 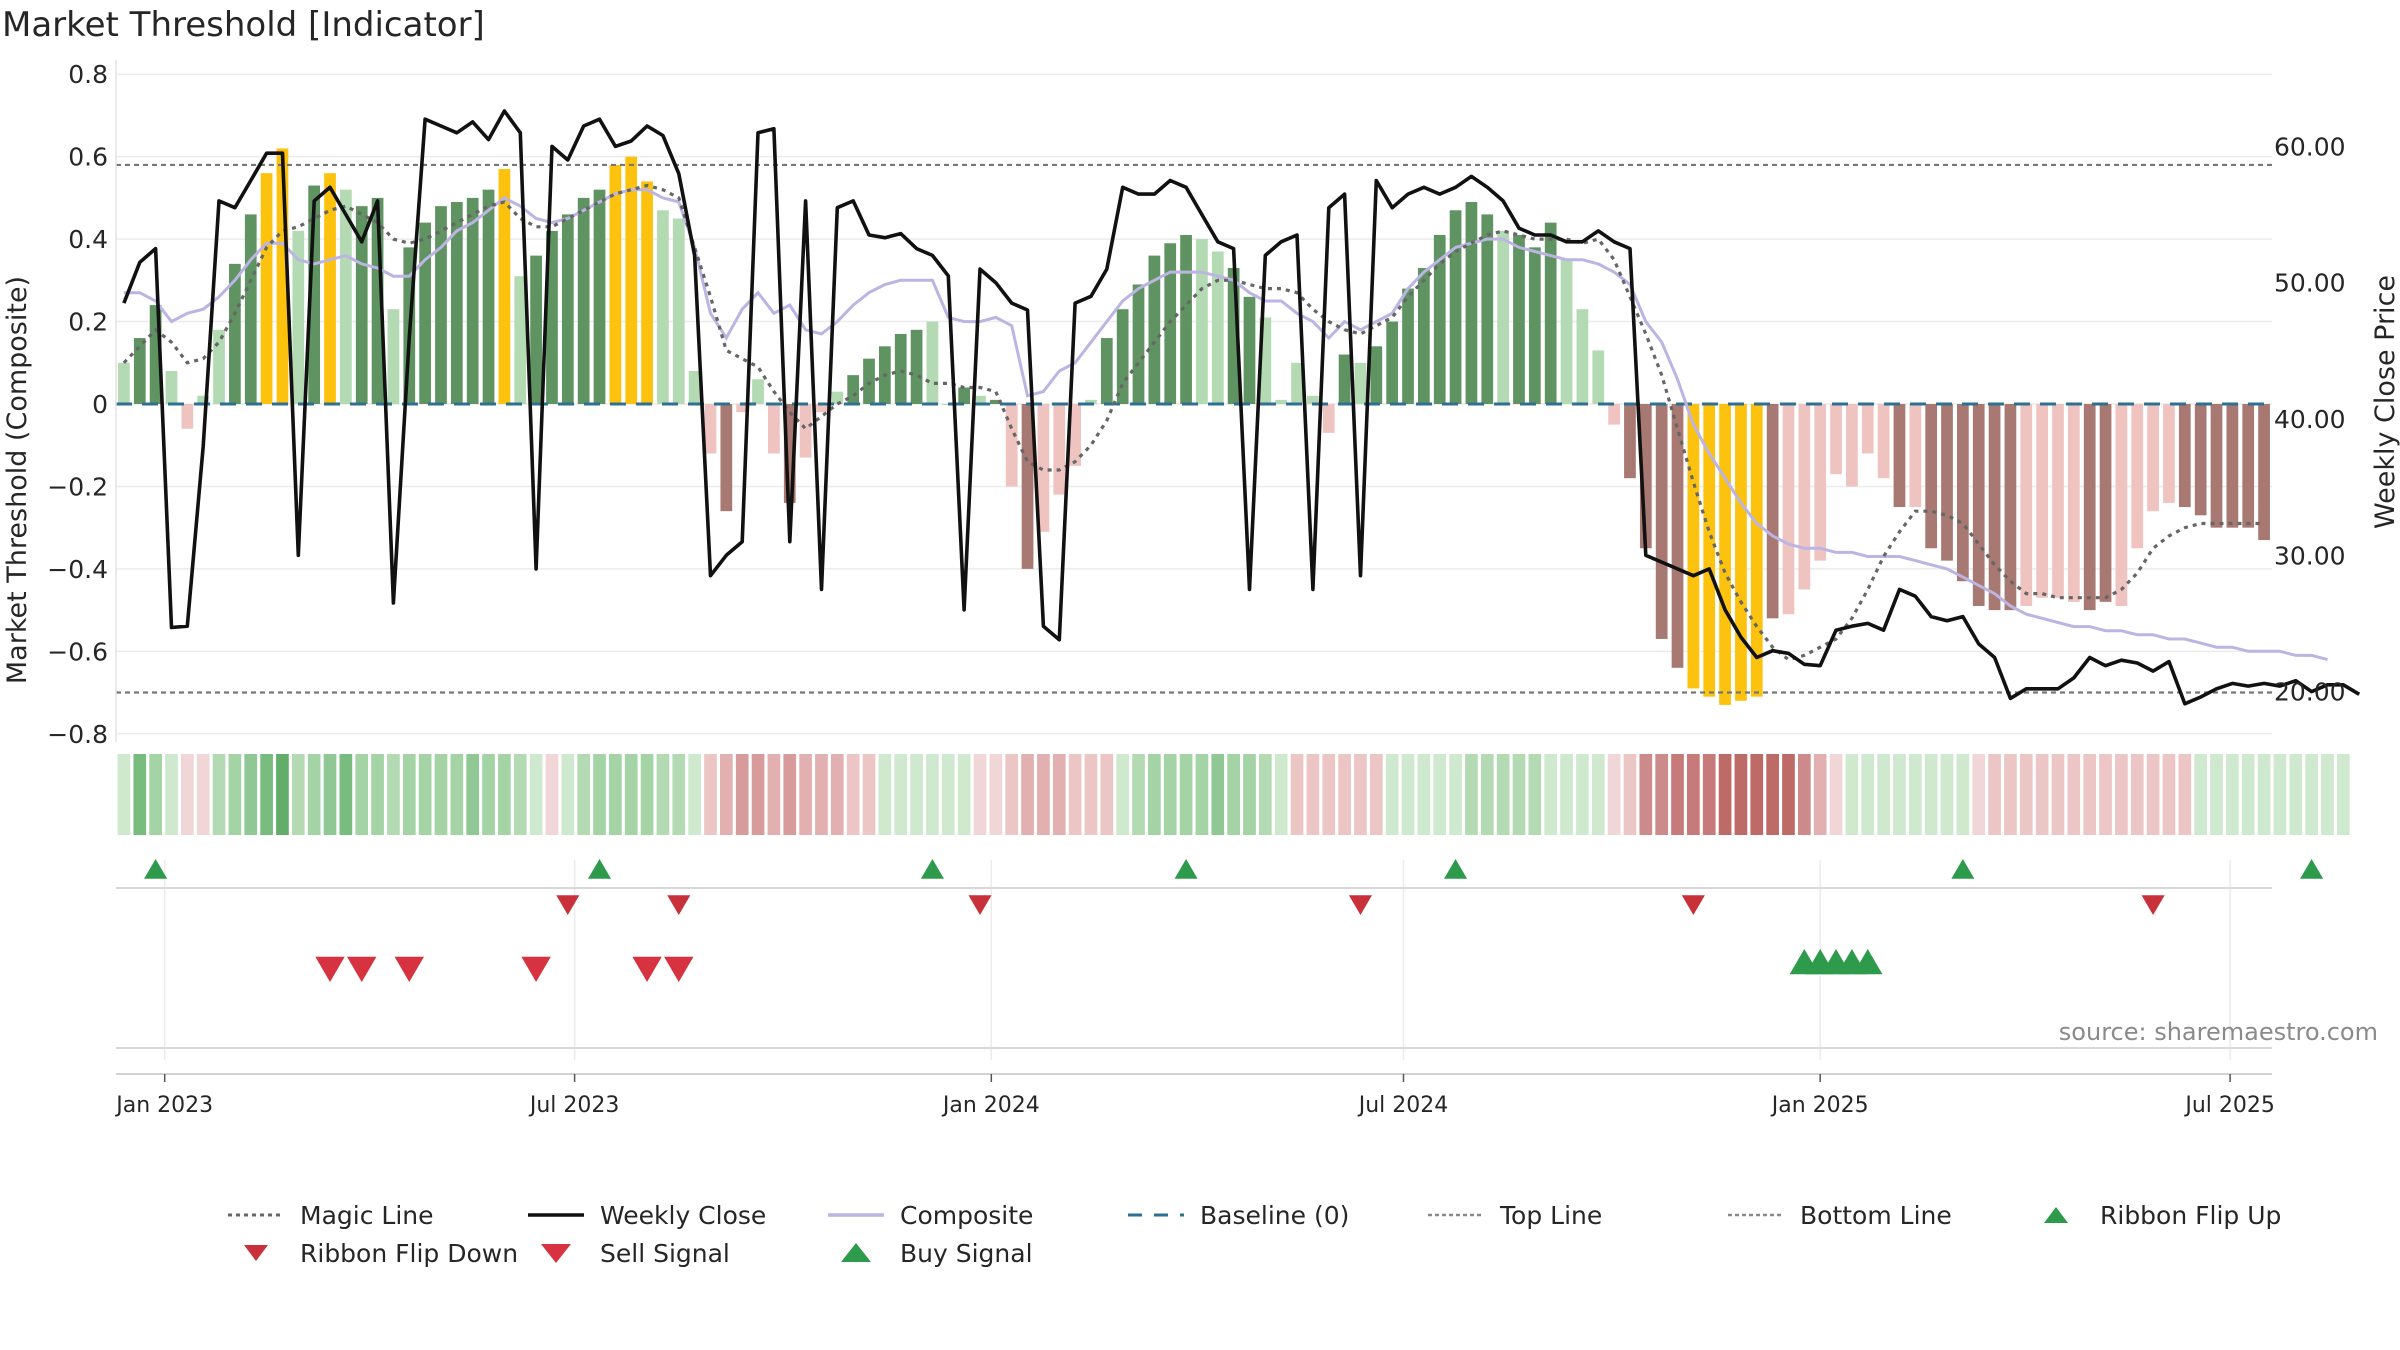 What do you see at coordinates (88, 239) in the screenshot?
I see `left-tick-label: 0.4` at bounding box center [88, 239].